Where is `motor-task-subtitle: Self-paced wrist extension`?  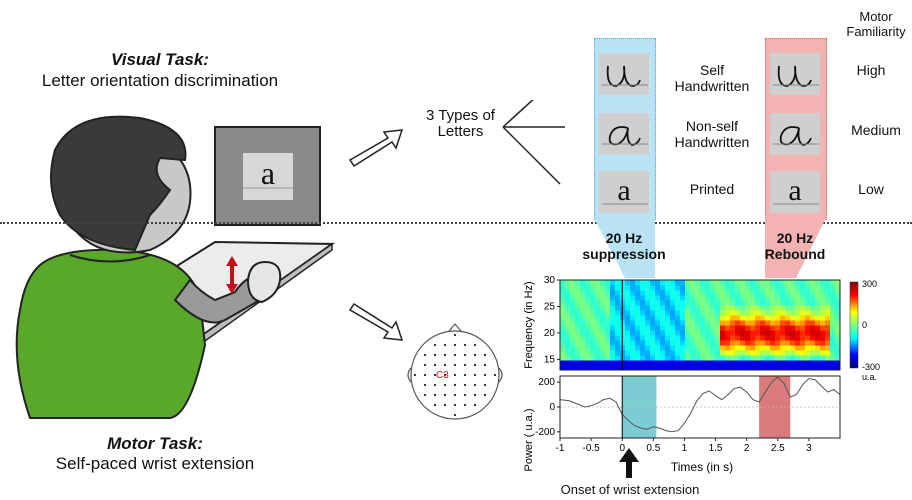 motor-task-subtitle: Self-paced wrist extension is located at coordinates (155, 463).